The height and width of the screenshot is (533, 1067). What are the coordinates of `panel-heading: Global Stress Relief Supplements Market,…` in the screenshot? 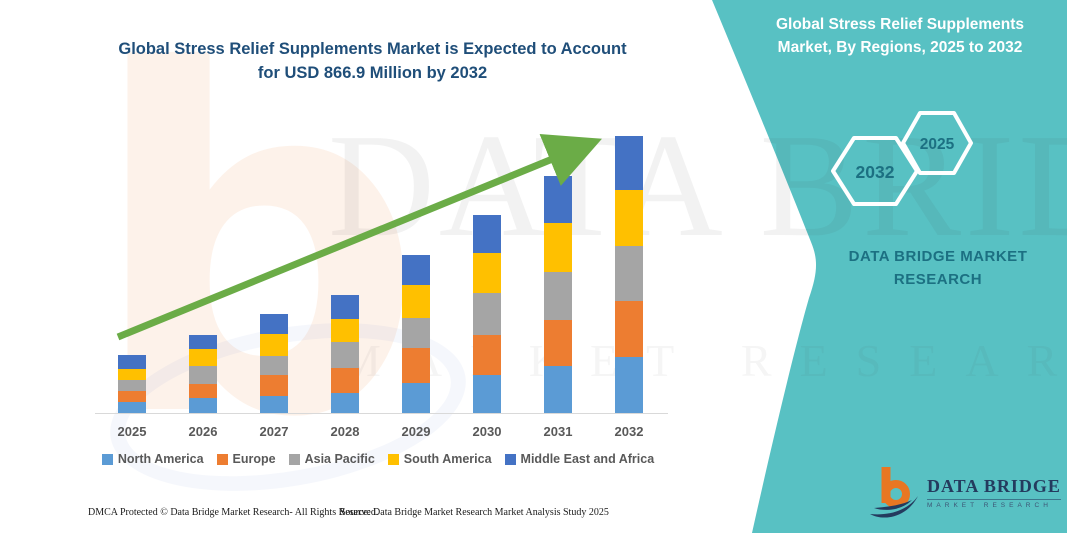 It's located at (900, 36).